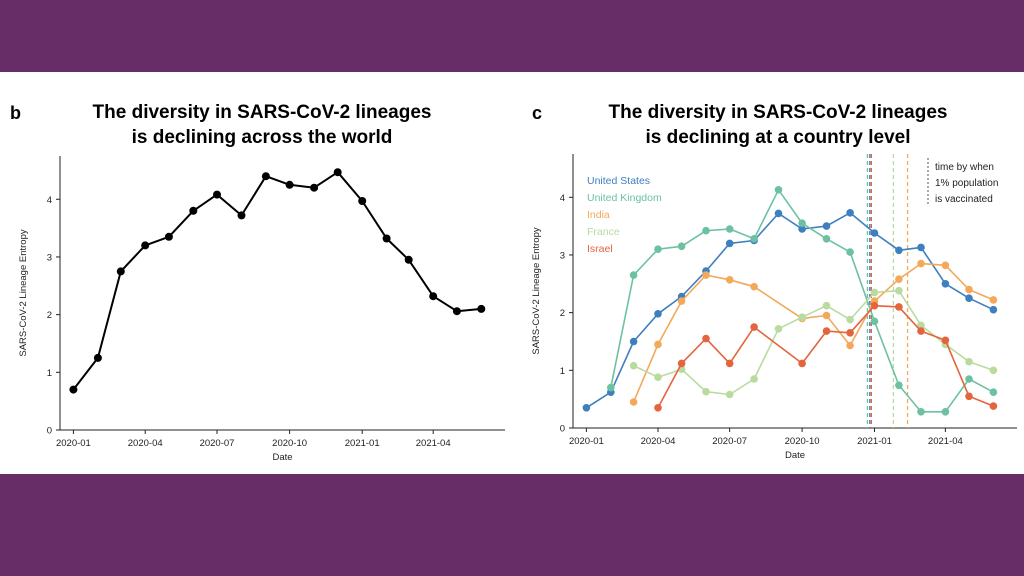 Image resolution: width=1024 pixels, height=576 pixels. What do you see at coordinates (49, 257) in the screenshot?
I see `y-tick-label: 3` at bounding box center [49, 257].